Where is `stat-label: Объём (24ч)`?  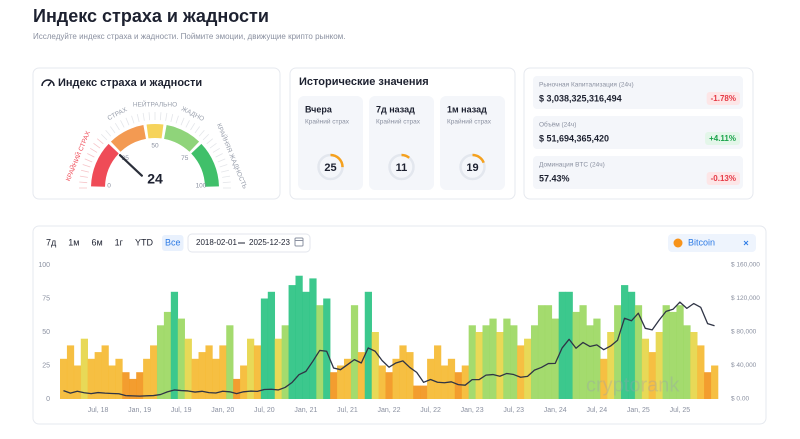
stat-label: Объём (24ч) is located at coordinates (557, 125).